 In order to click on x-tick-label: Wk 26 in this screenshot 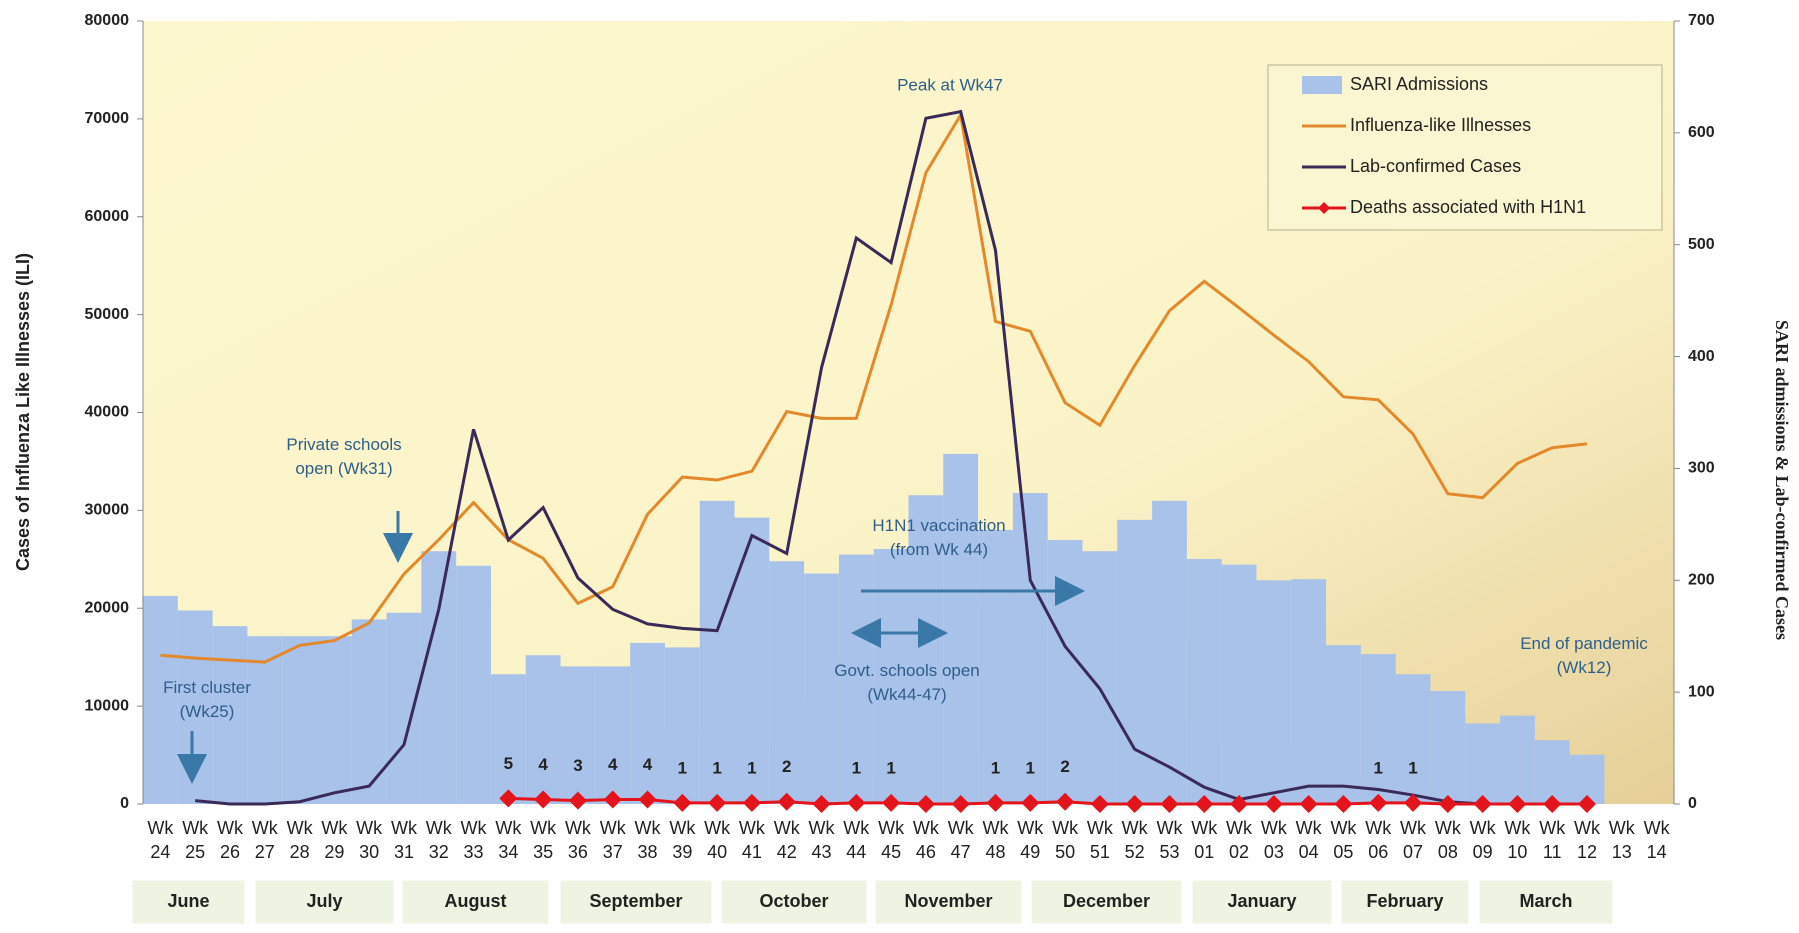, I will do `click(230, 840)`.